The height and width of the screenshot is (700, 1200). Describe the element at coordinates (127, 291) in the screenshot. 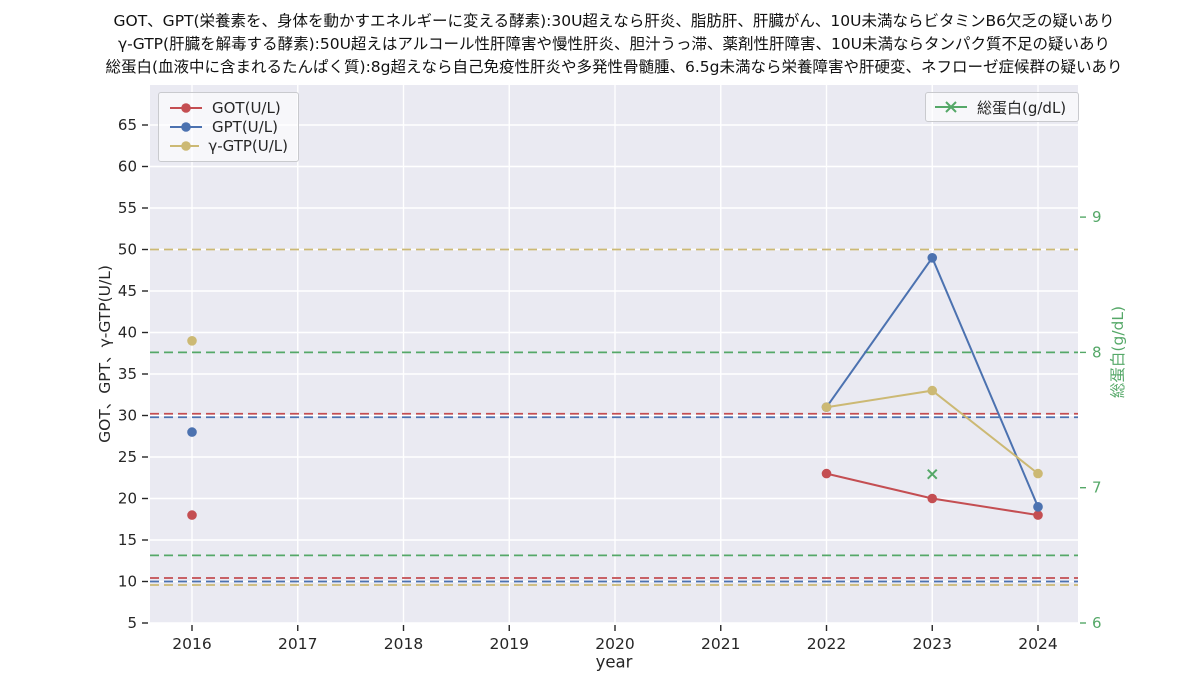

I see `y-left-tick-label: 45` at that location.